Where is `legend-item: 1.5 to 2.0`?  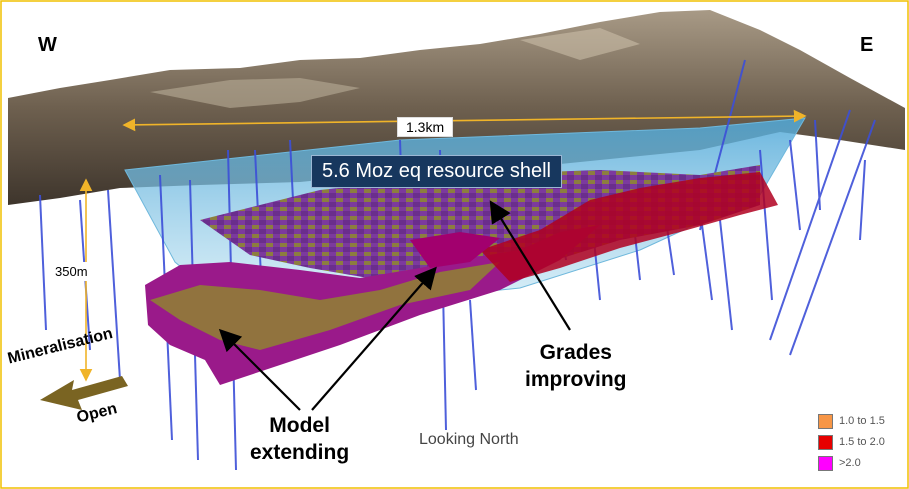
legend-item: 1.5 to 2.0 is located at coordinates (851, 442).